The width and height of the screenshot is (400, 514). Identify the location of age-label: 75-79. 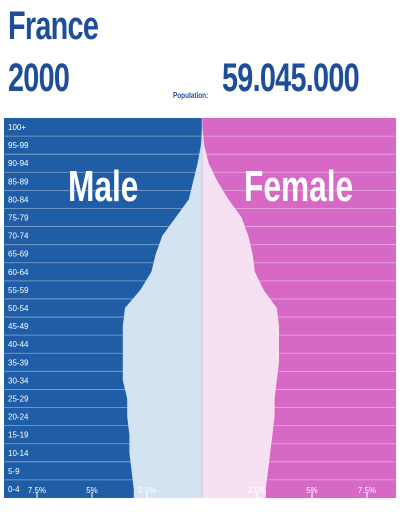
(18, 218).